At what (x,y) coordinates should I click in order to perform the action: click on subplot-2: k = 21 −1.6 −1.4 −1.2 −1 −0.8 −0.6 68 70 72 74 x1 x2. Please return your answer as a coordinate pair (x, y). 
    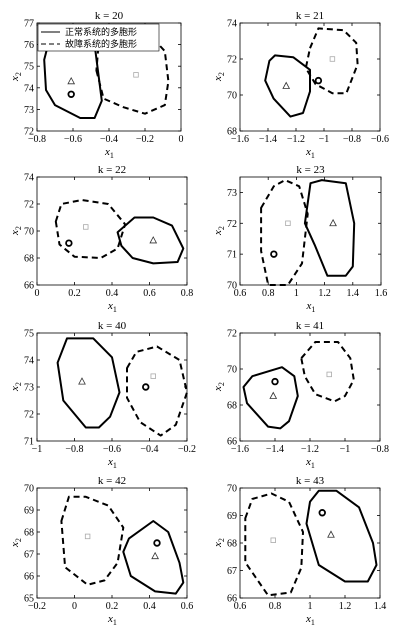
    Looking at the image, I should click on (300, 85).